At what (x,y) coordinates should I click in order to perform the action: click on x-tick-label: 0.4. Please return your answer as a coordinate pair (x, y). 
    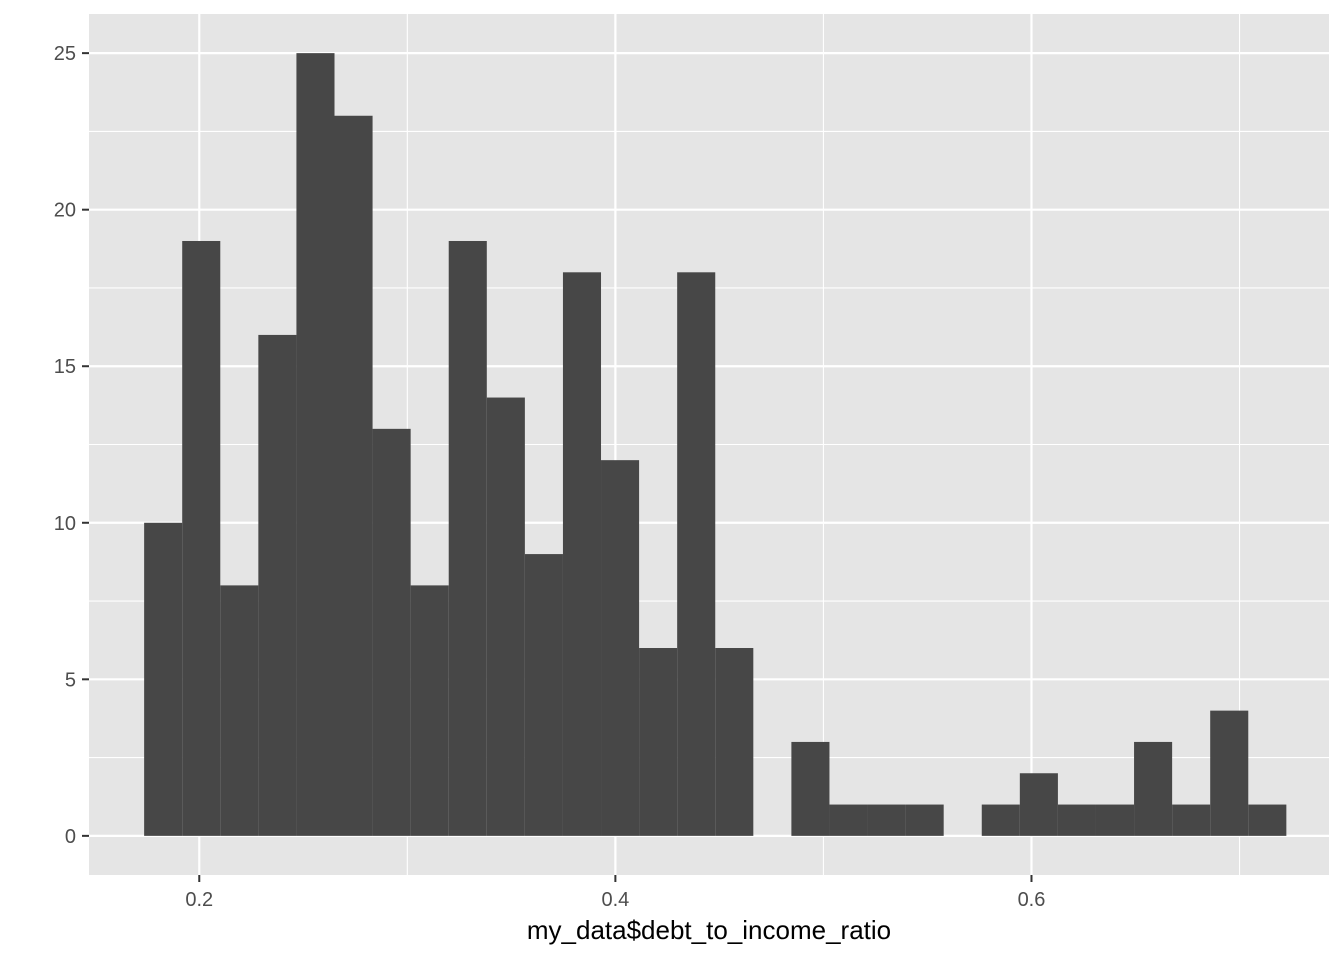
    Looking at the image, I should click on (615, 900).